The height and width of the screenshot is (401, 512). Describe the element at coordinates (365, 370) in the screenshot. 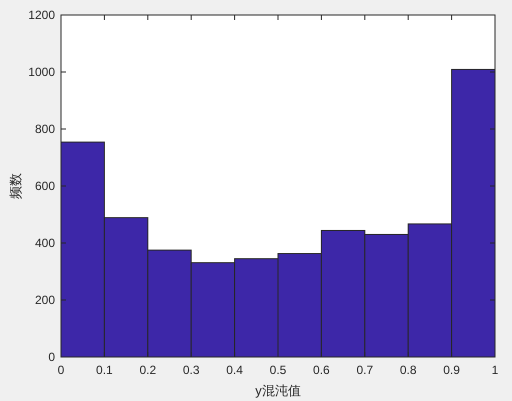

I see `x-tick-label: 0.7` at that location.